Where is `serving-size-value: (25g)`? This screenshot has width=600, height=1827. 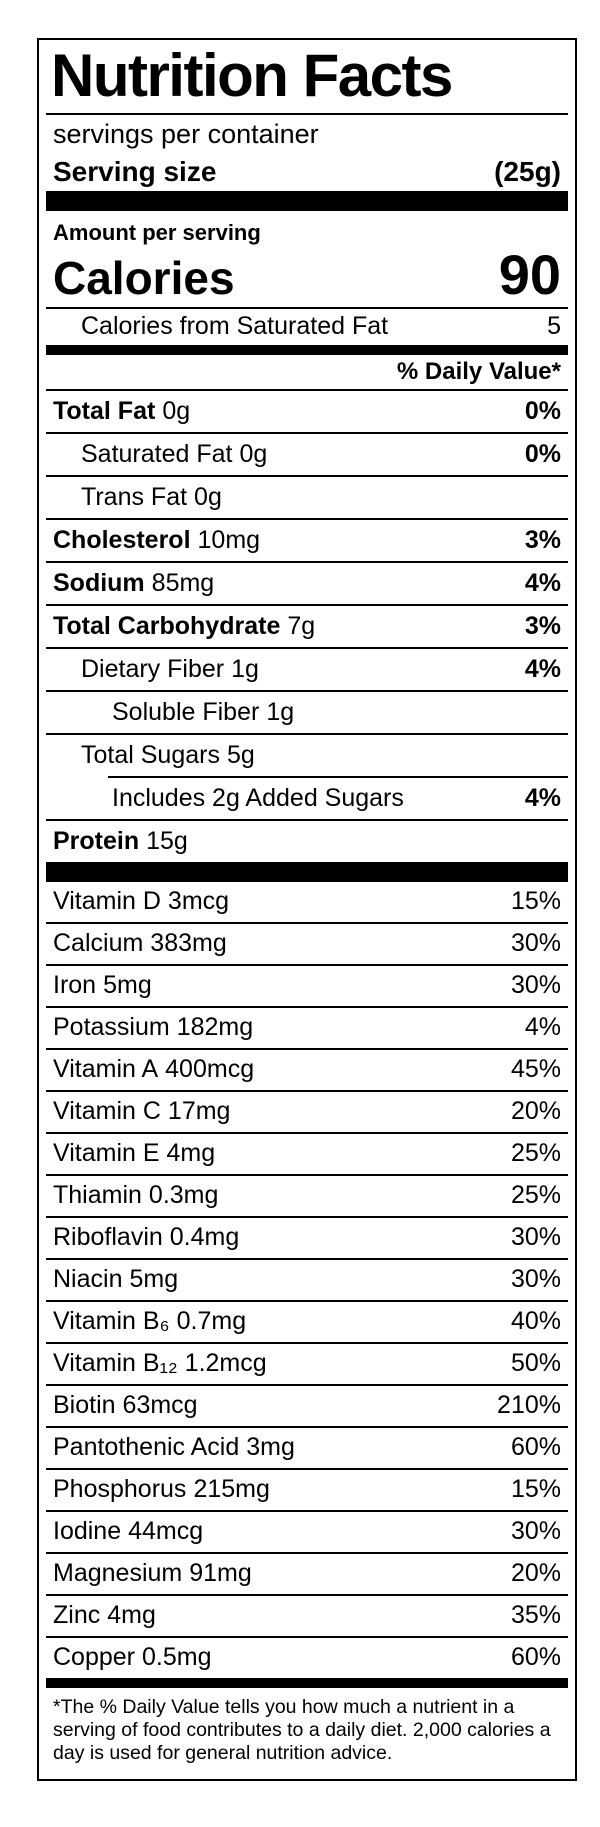 serving-size-value: (25g) is located at coordinates (527, 171).